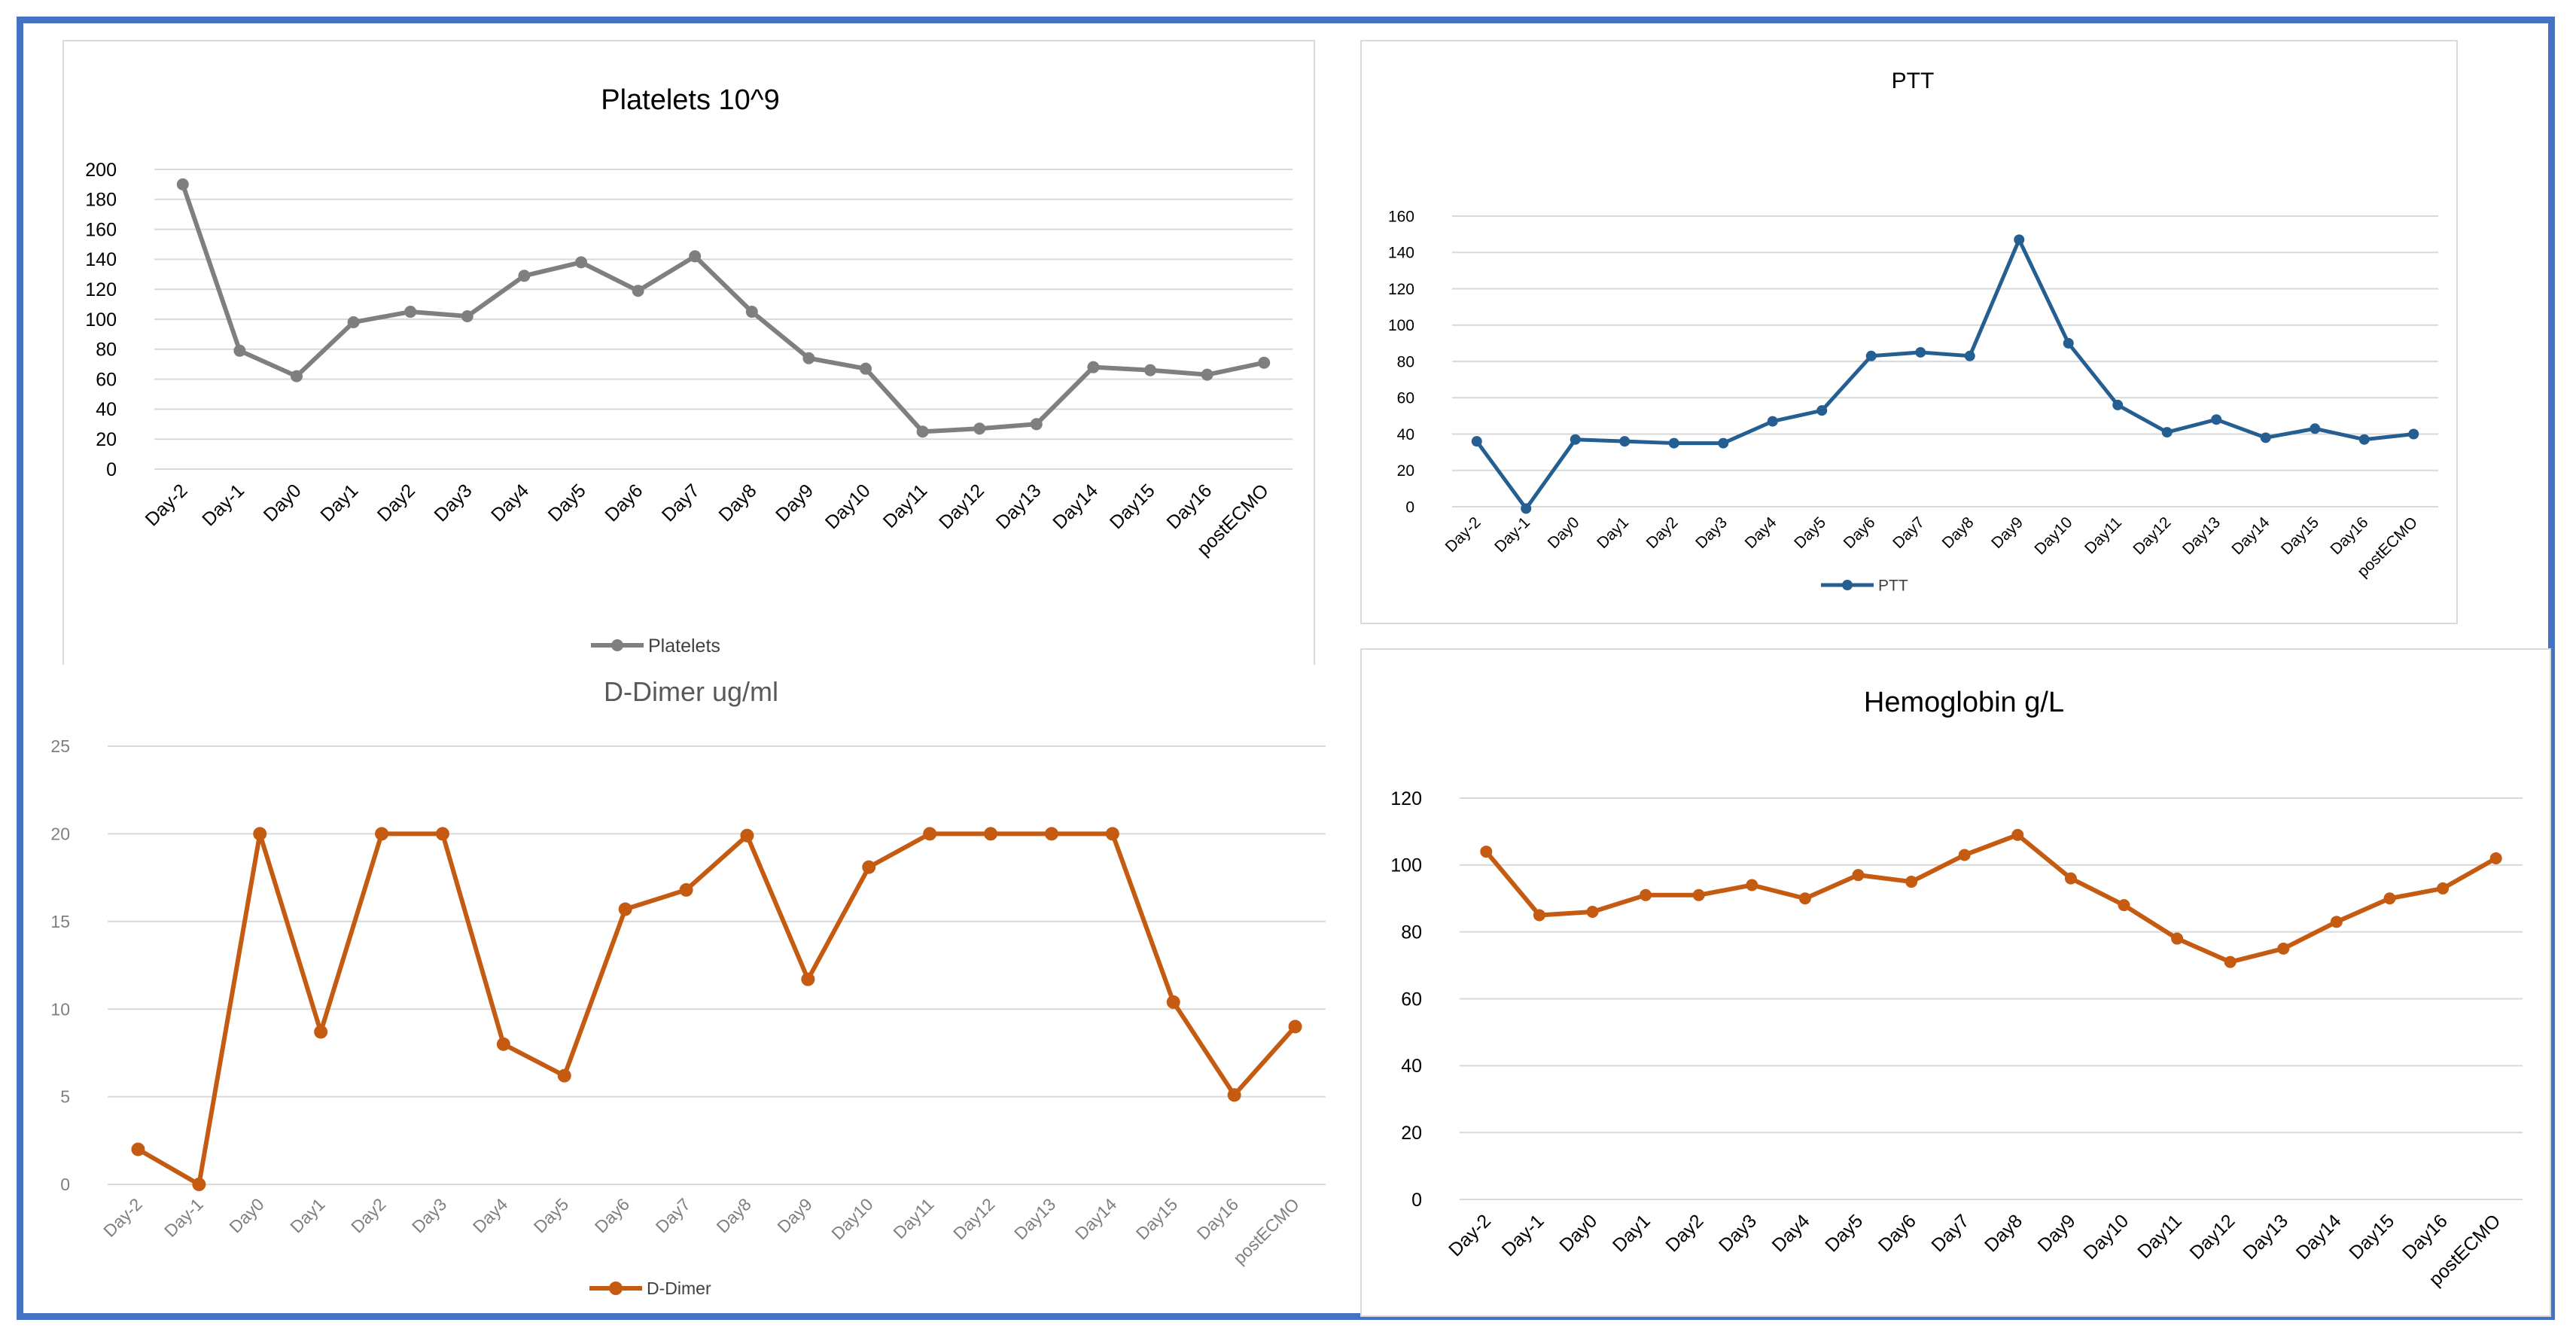  What do you see at coordinates (396, 503) in the screenshot?
I see `platelets-x-tick-label: Day2` at bounding box center [396, 503].